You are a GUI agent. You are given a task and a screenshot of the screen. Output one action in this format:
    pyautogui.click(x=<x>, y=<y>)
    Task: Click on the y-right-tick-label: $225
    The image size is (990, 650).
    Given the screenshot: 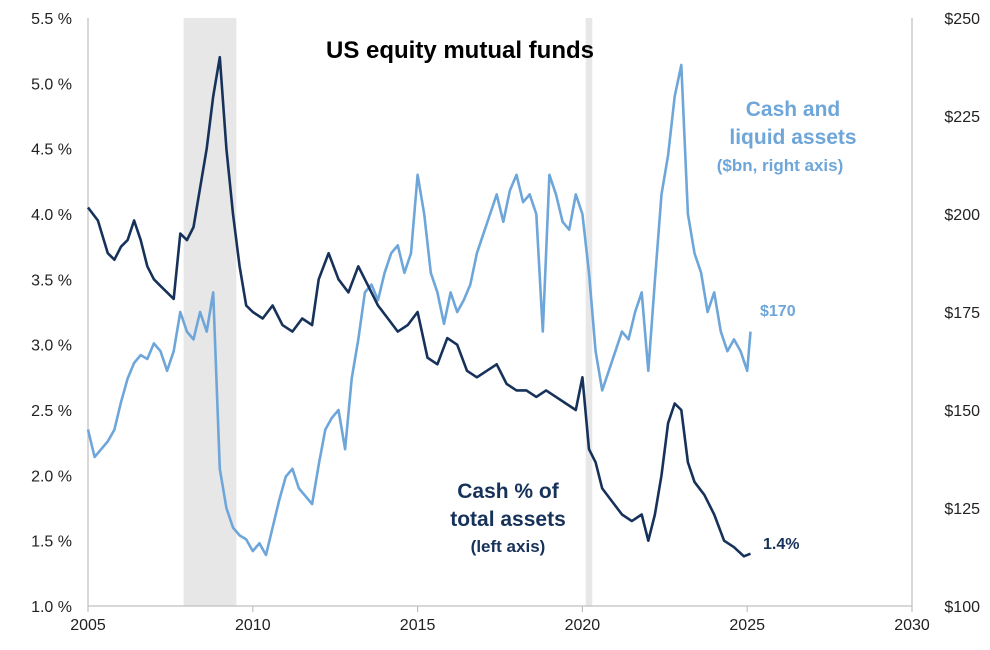 What is the action you would take?
    pyautogui.click(x=962, y=117)
    